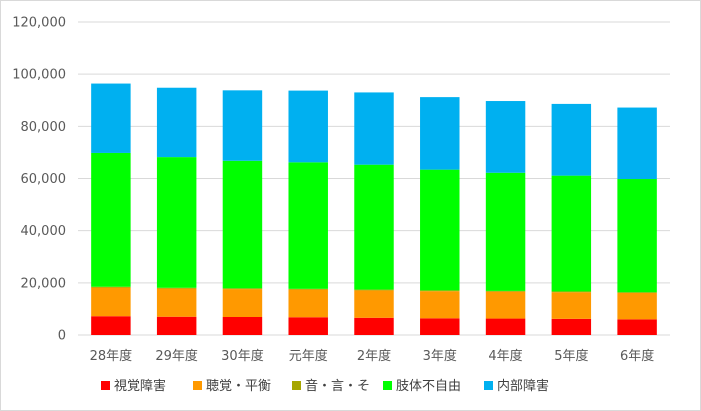 Image resolution: width=701 pixels, height=411 pixels. What do you see at coordinates (176, 356) in the screenshot?
I see `x-tick-label: 29年度` at bounding box center [176, 356].